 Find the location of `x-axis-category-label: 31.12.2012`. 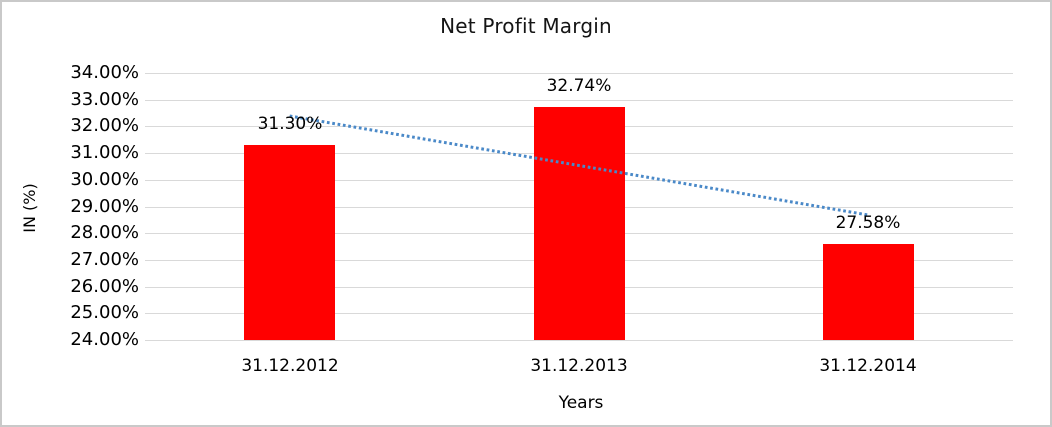

x-axis-category-label: 31.12.2012 is located at coordinates (290, 366).